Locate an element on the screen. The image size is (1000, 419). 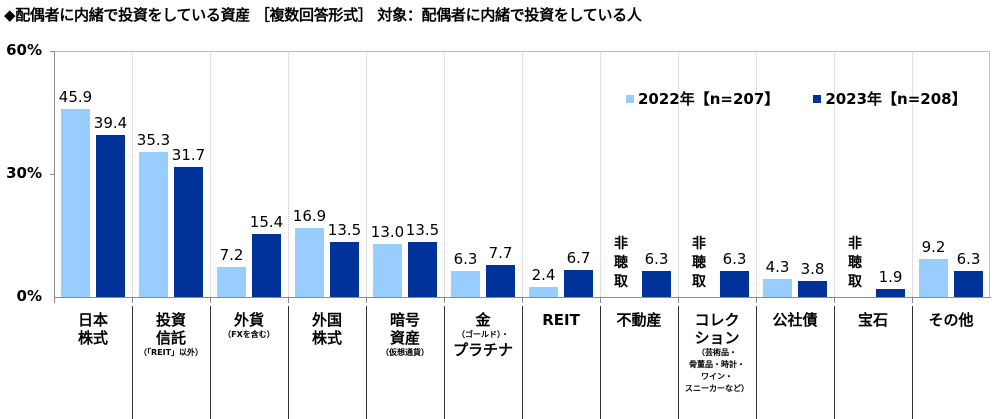
data-label: 7.7 is located at coordinates (500, 253).